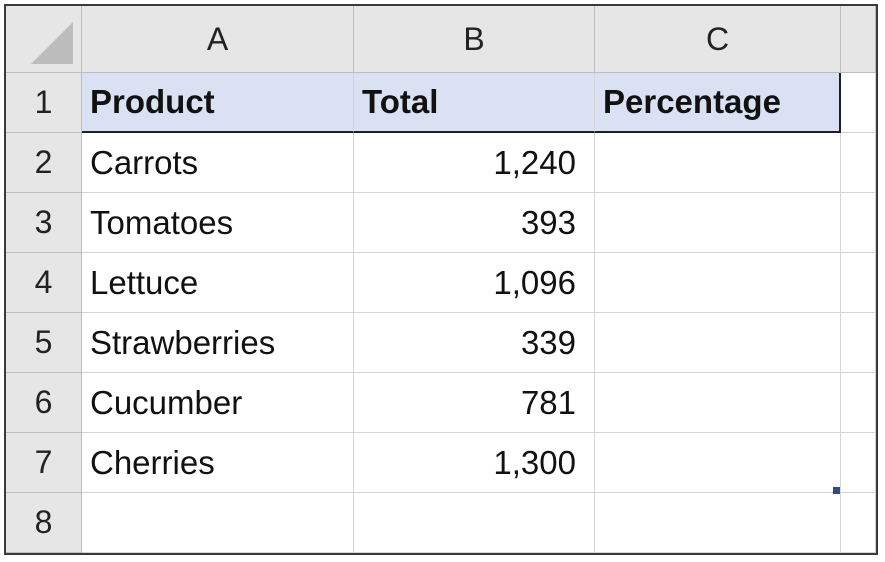 The height and width of the screenshot is (562, 885). What do you see at coordinates (718, 163) in the screenshot?
I see `cell-c2` at bounding box center [718, 163].